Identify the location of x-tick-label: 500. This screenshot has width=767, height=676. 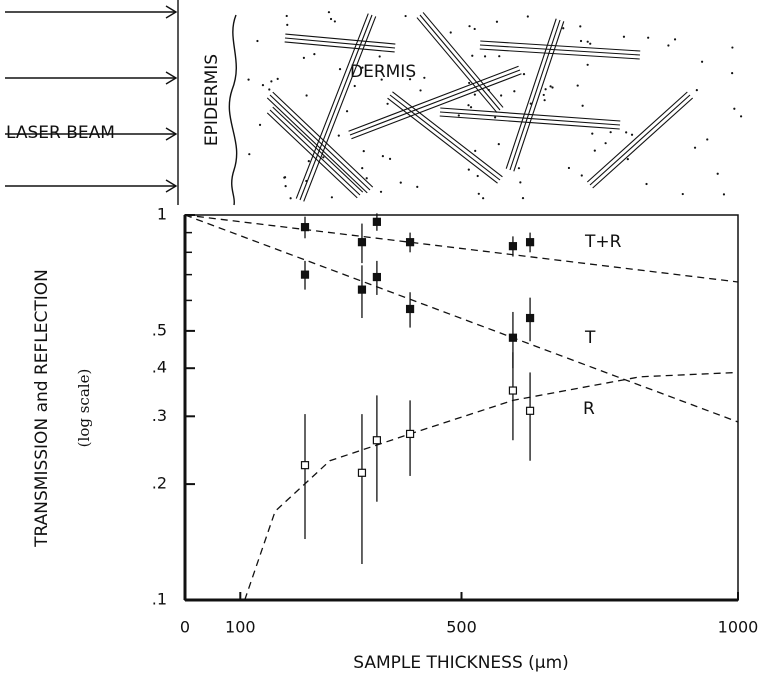
(461, 627).